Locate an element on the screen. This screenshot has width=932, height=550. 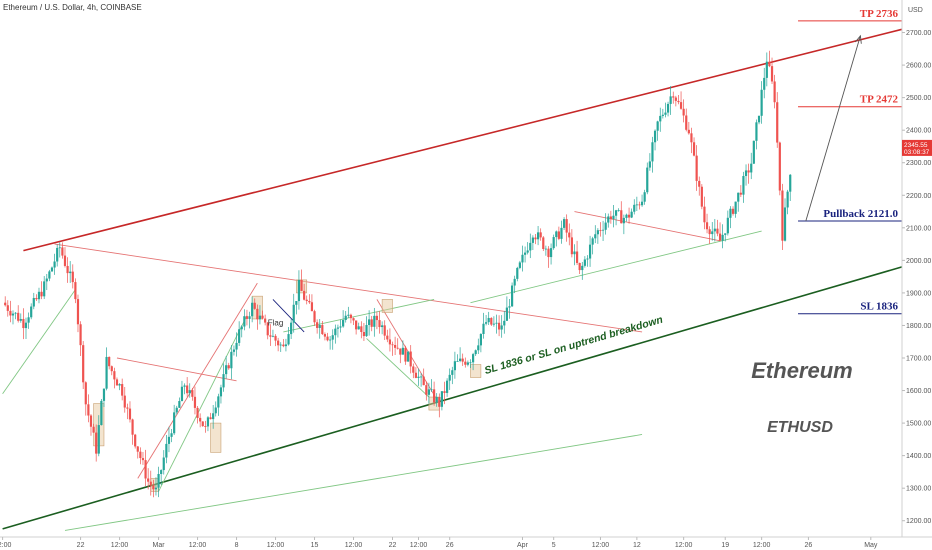
y-tick-label: 1600.00 is located at coordinates (918, 391).